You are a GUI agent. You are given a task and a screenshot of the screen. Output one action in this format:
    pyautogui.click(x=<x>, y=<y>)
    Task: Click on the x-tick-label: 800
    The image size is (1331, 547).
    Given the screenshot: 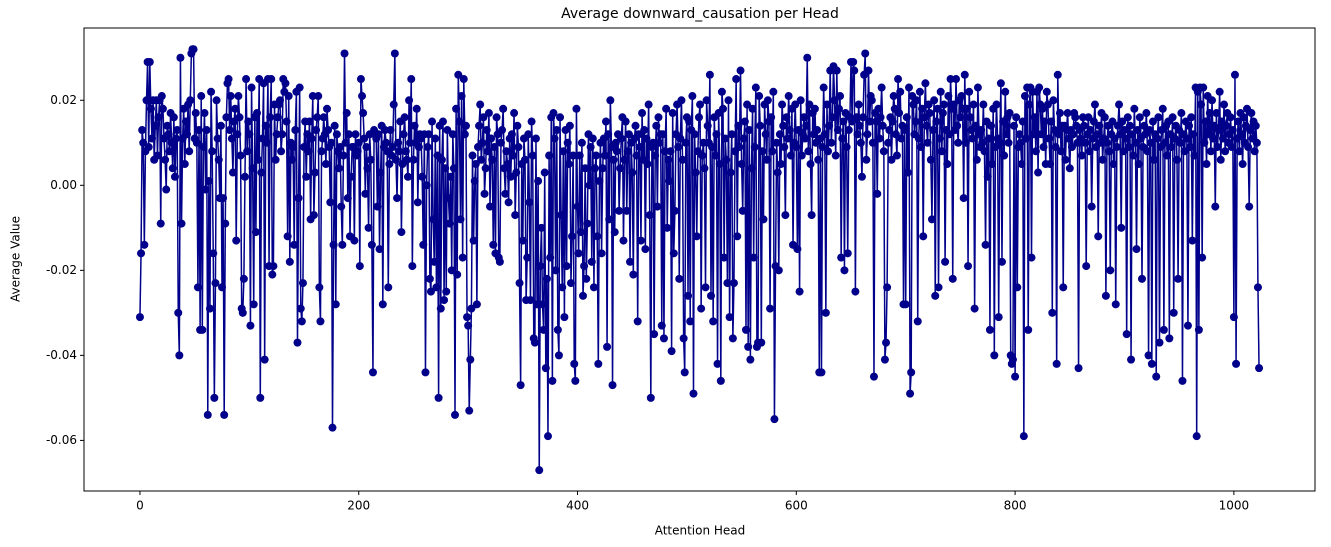 What is the action you would take?
    pyautogui.click(x=1015, y=506)
    